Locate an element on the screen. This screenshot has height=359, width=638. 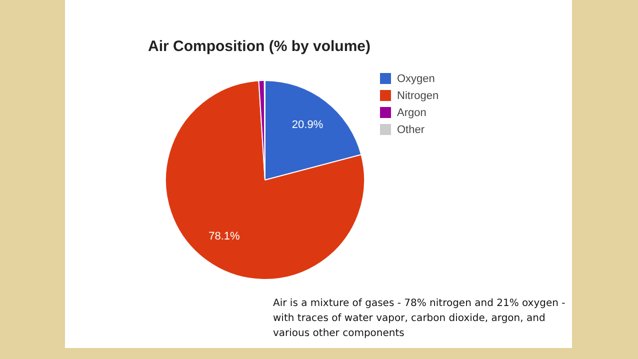
legend-label: Oxygen is located at coordinates (416, 78).